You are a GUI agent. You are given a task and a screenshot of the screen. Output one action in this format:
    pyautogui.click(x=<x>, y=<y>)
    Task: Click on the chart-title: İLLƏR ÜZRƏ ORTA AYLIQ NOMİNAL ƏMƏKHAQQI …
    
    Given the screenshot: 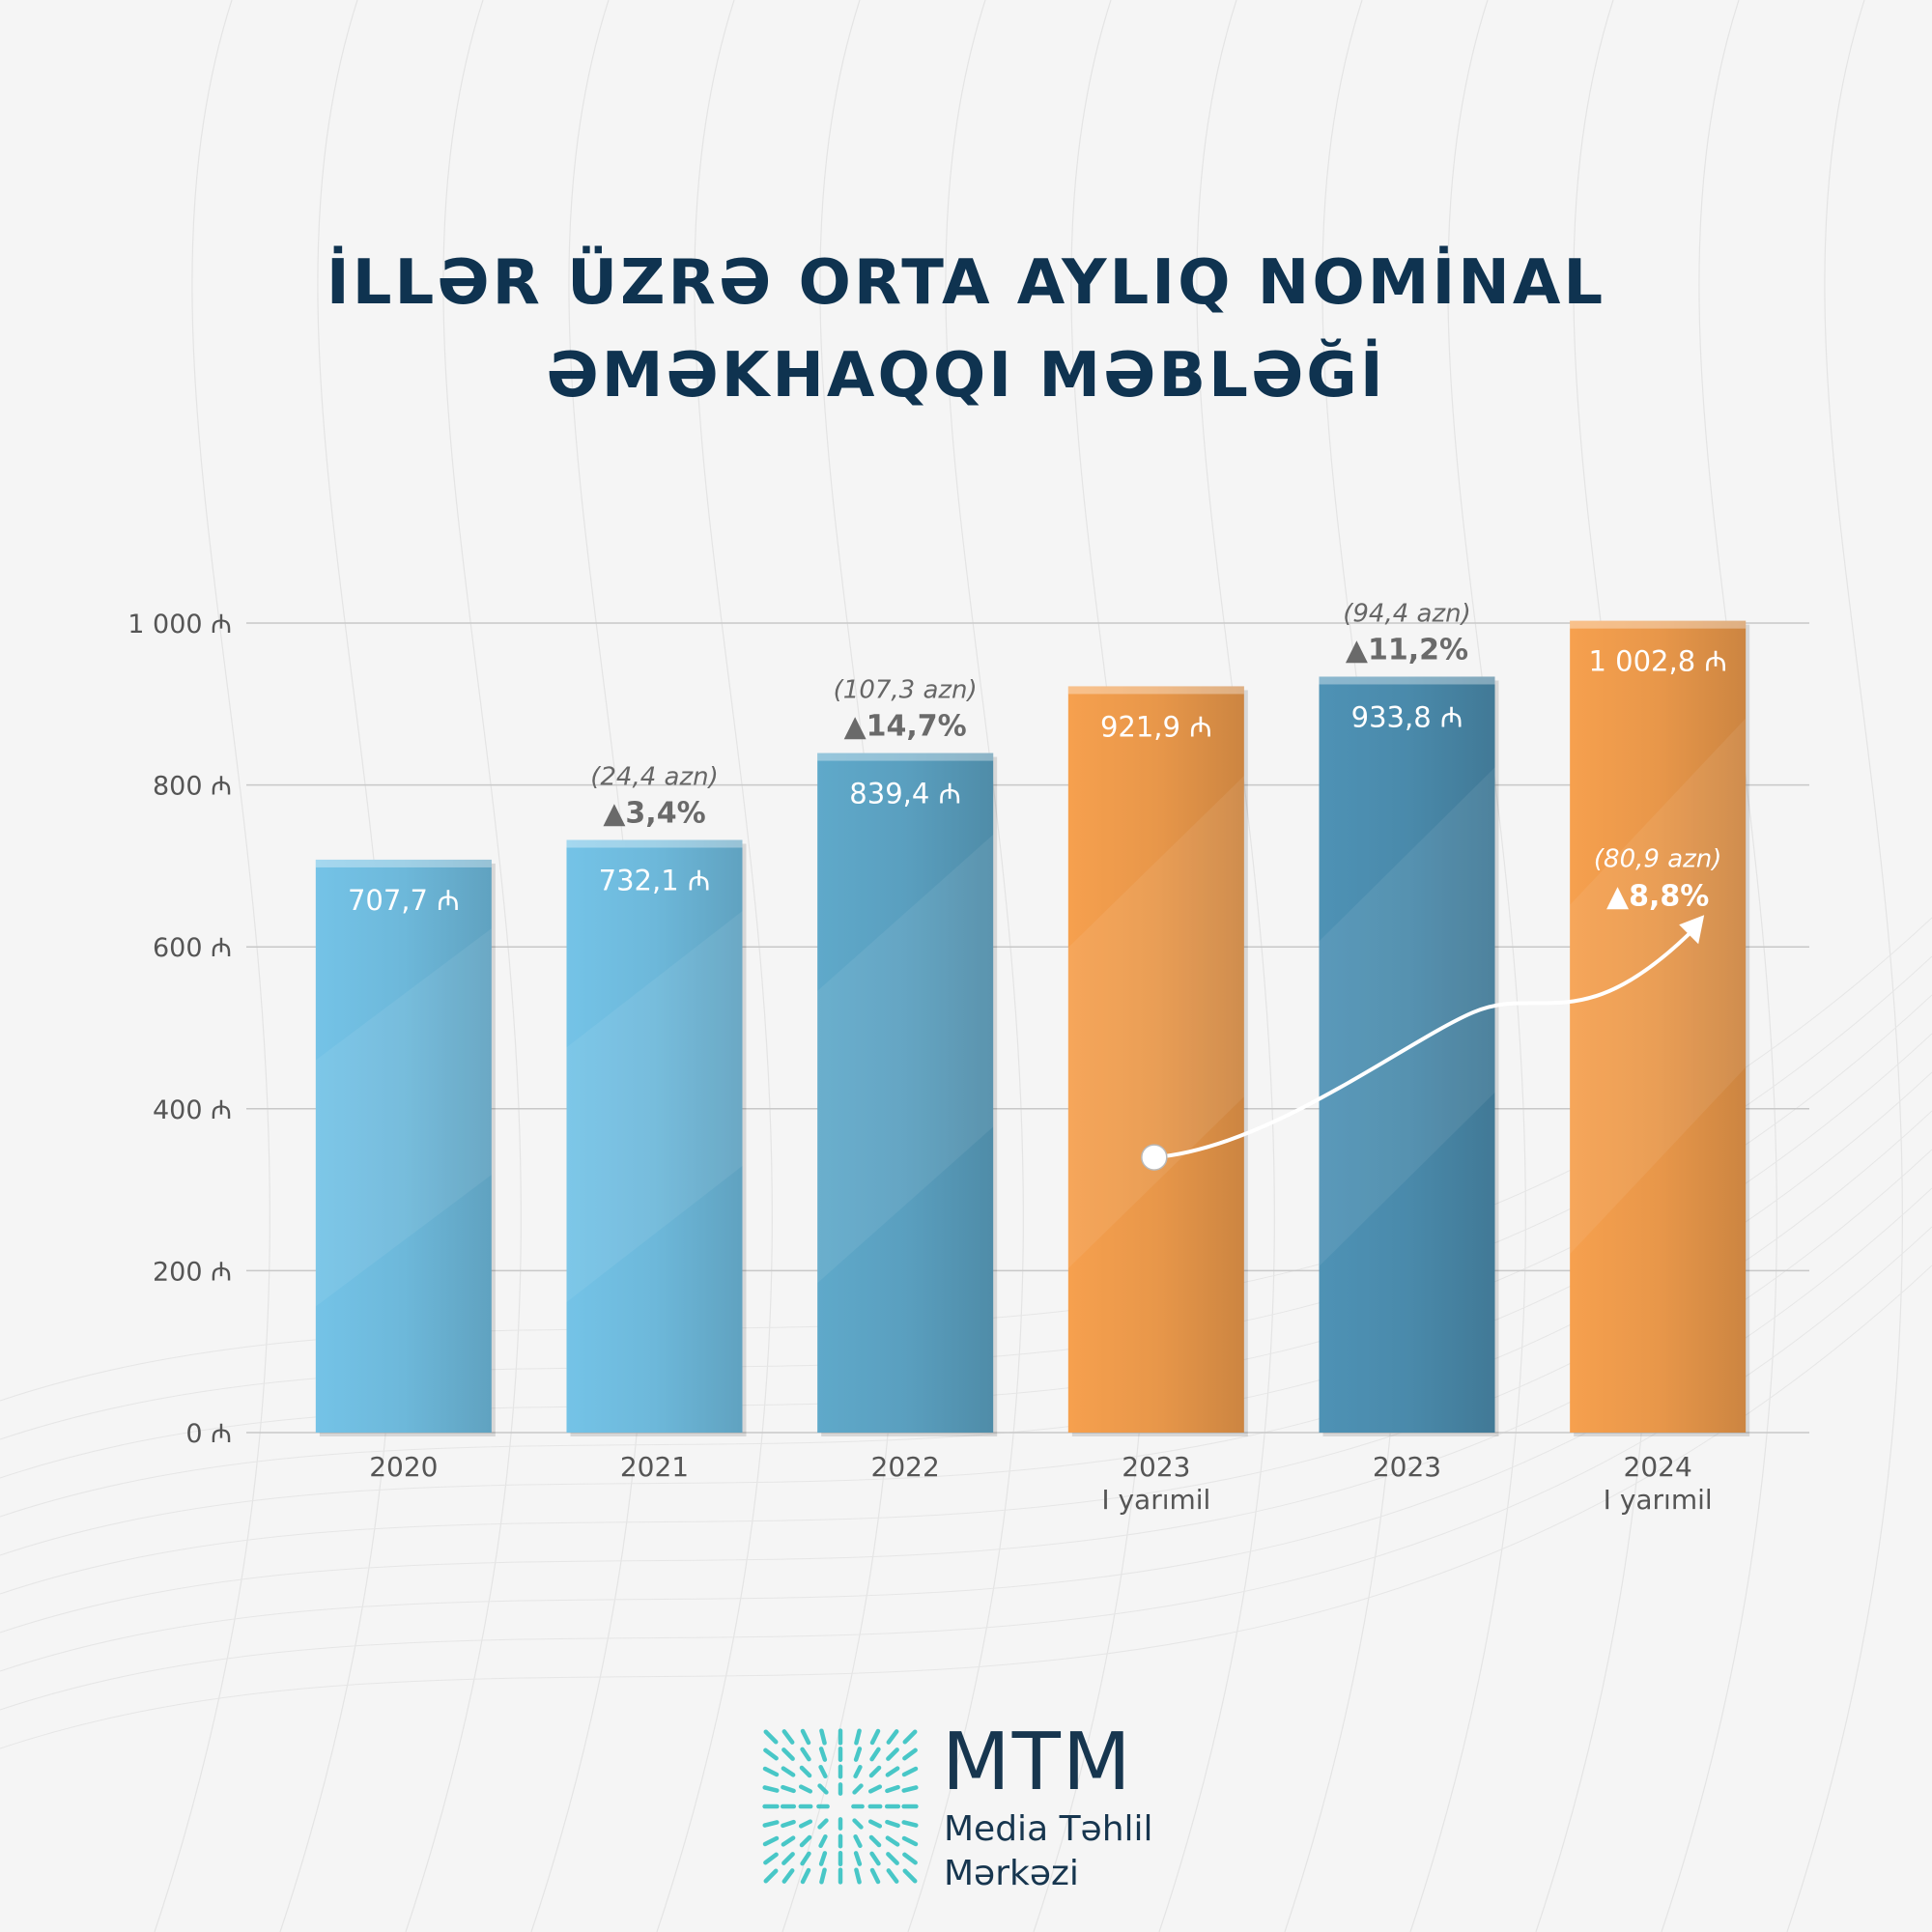 What is the action you would take?
    pyautogui.click(x=966, y=329)
    